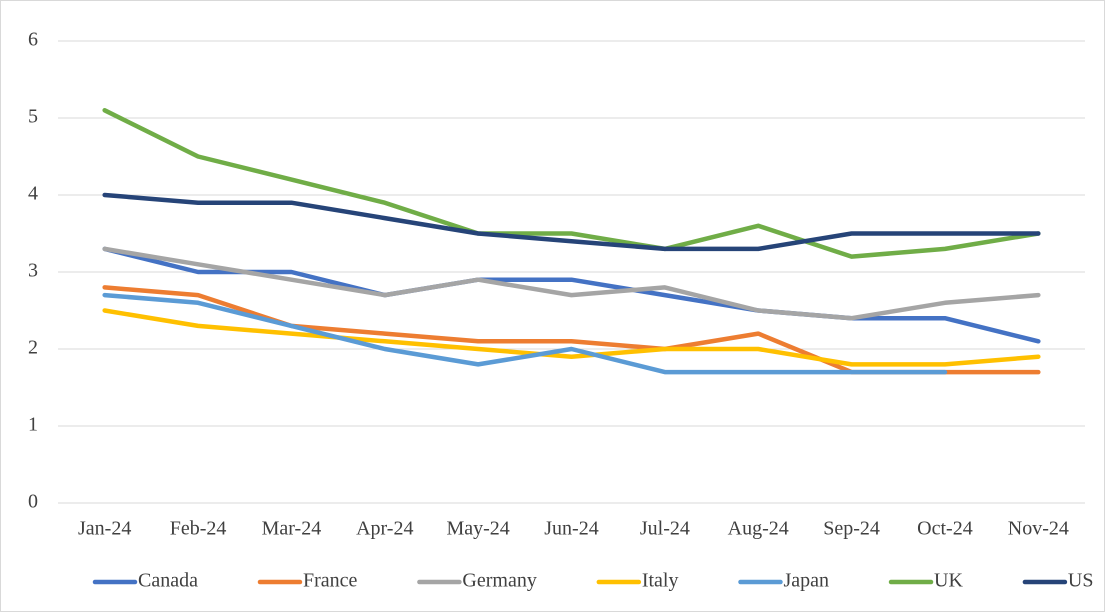  What do you see at coordinates (660, 581) in the screenshot?
I see `legend-label: Italy` at bounding box center [660, 581].